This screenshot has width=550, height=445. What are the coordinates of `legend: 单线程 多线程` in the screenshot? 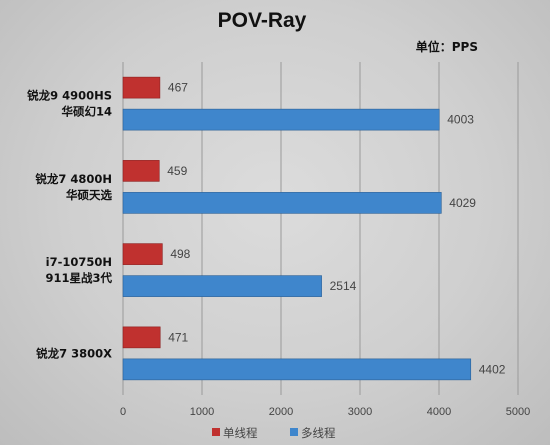 It's located at (274, 433).